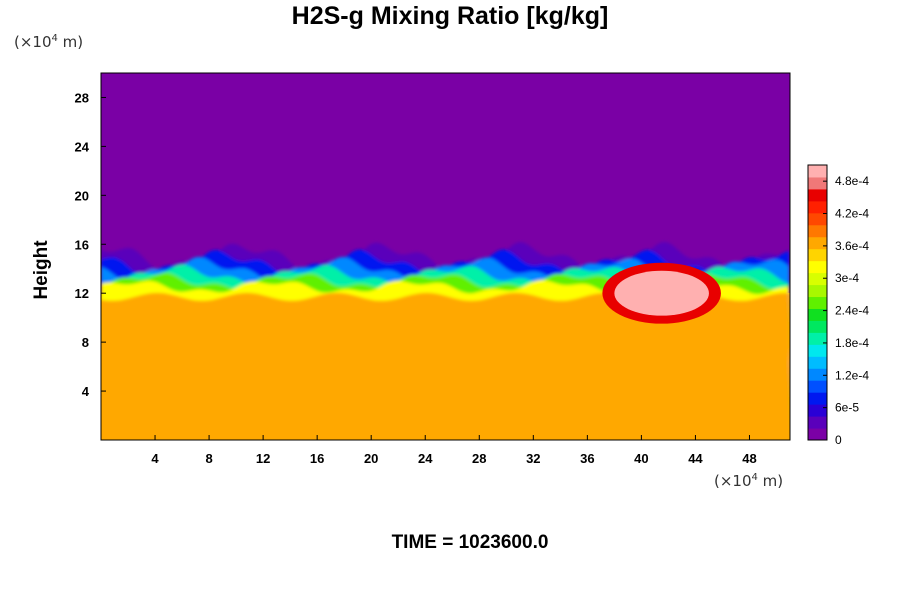  Describe the element at coordinates (82, 195) in the screenshot. I see `y-tick-label: 20` at that location.